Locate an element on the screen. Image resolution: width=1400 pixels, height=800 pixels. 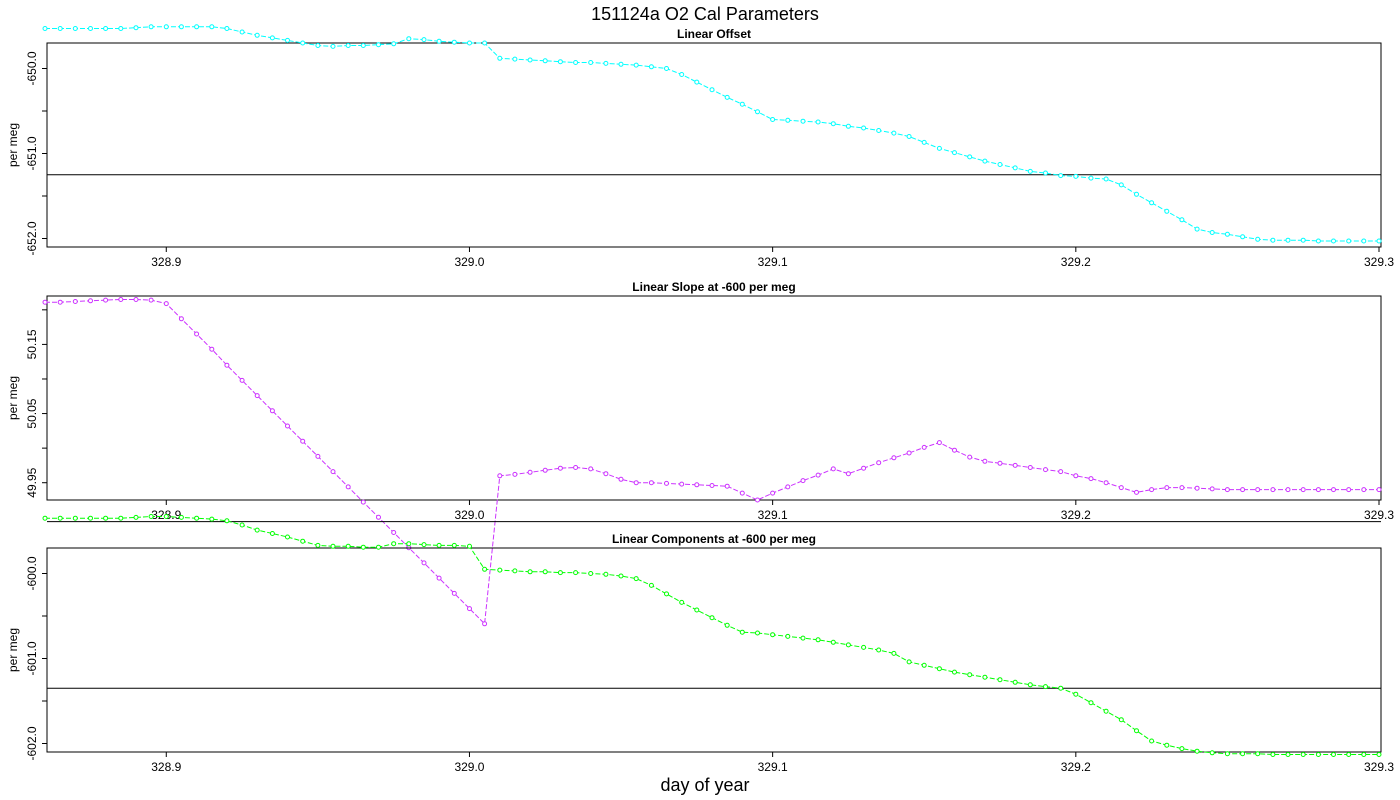
y-tick-label: -652.0 is located at coordinates (32, 238).